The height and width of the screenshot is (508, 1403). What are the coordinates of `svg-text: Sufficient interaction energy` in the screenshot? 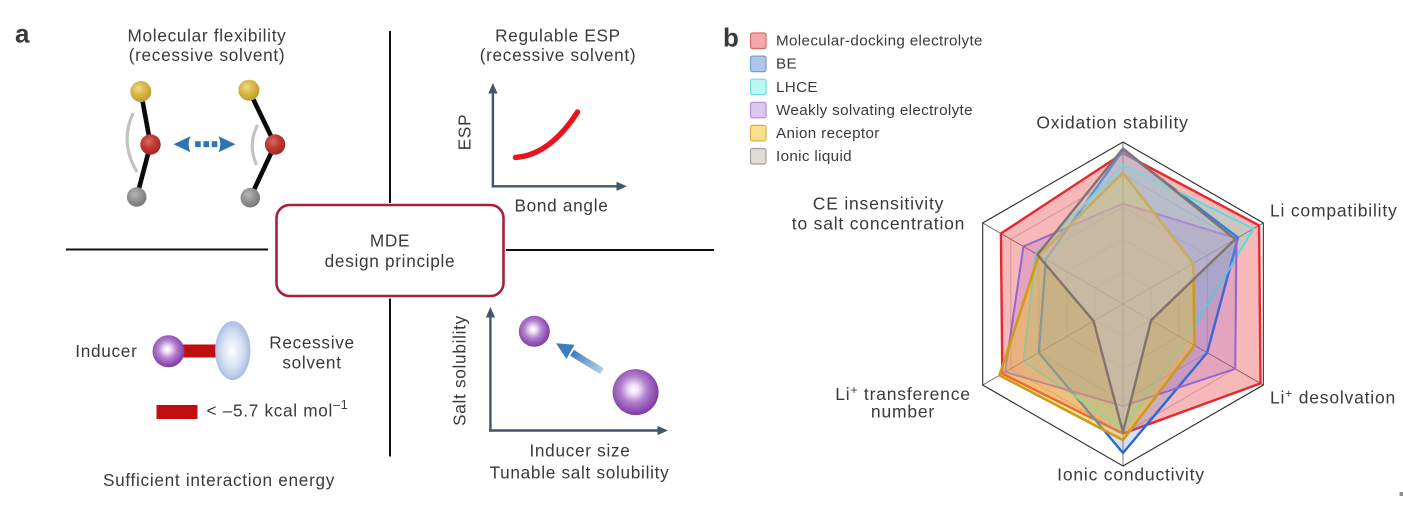 It's located at (219, 480).